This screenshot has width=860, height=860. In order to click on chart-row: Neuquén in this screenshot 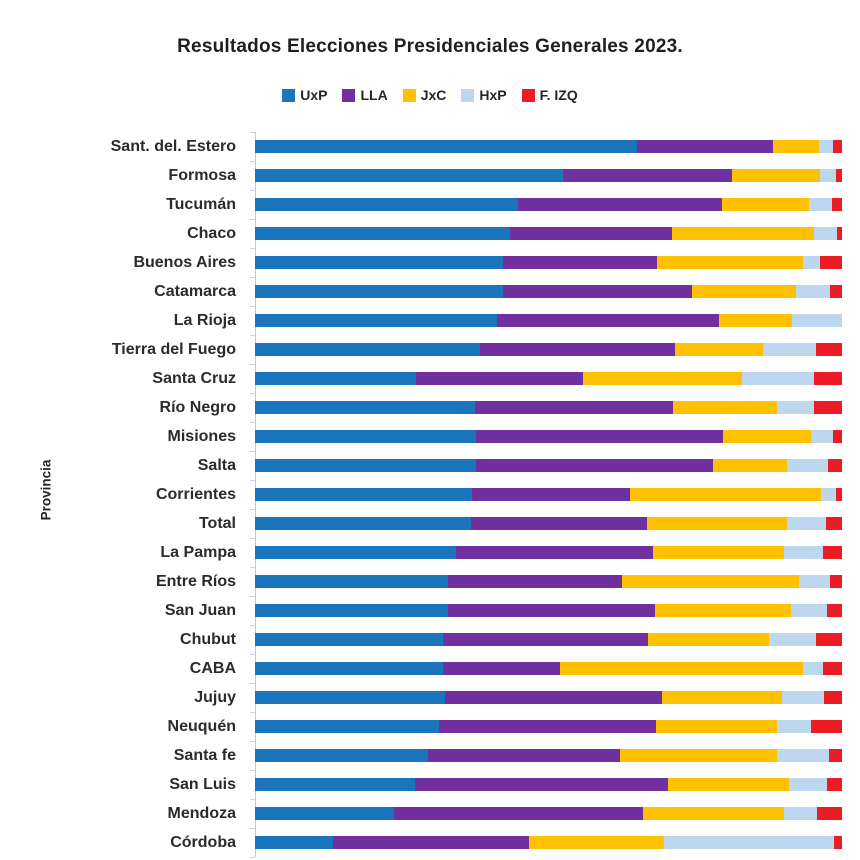, I will do `click(430, 726)`.